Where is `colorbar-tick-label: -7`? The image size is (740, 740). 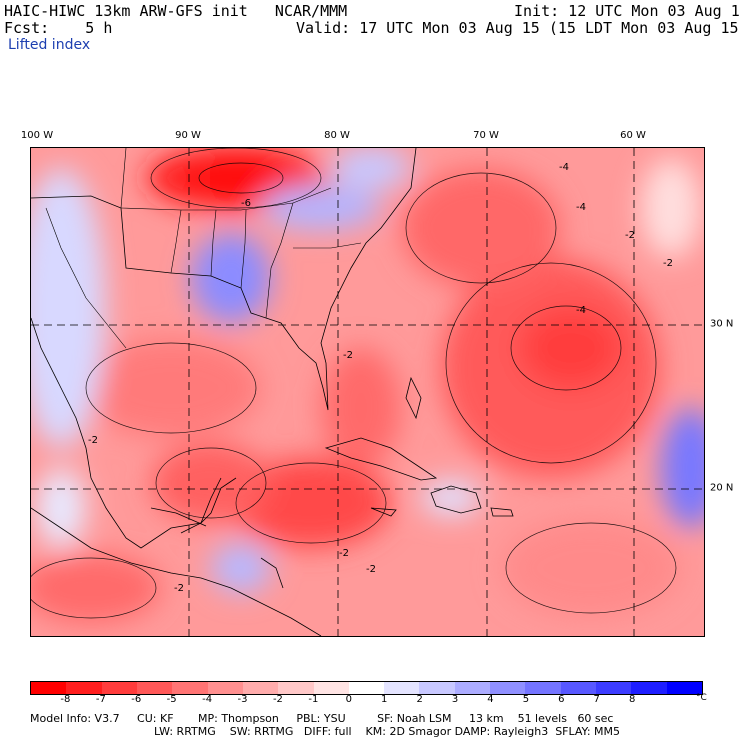
colorbar-tick-label: -7 is located at coordinates (100, 699).